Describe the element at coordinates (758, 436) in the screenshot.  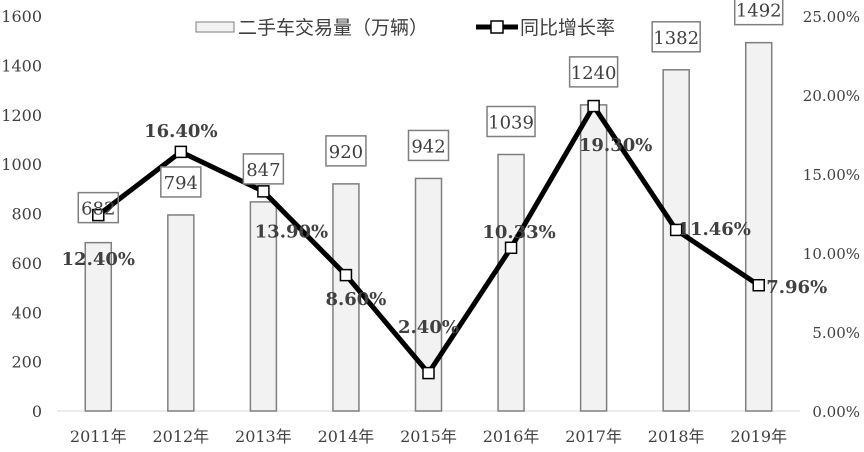
I see `x-tick-label: 2019年` at that location.